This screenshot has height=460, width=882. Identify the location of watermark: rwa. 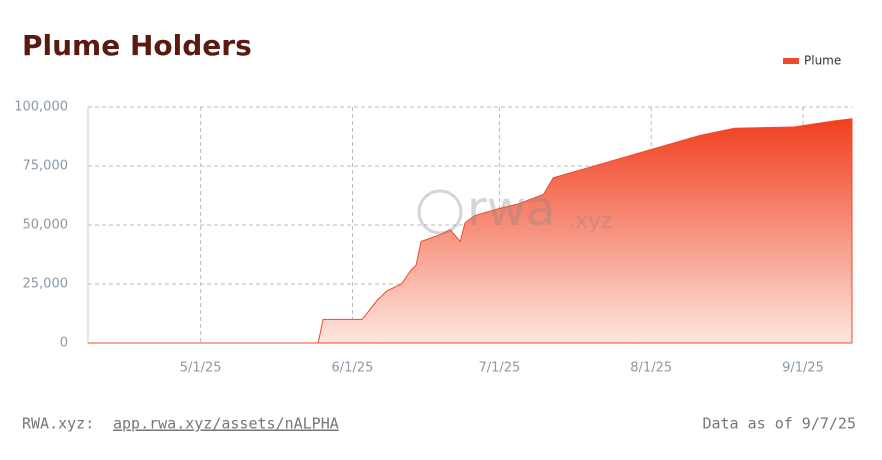
(511, 209).